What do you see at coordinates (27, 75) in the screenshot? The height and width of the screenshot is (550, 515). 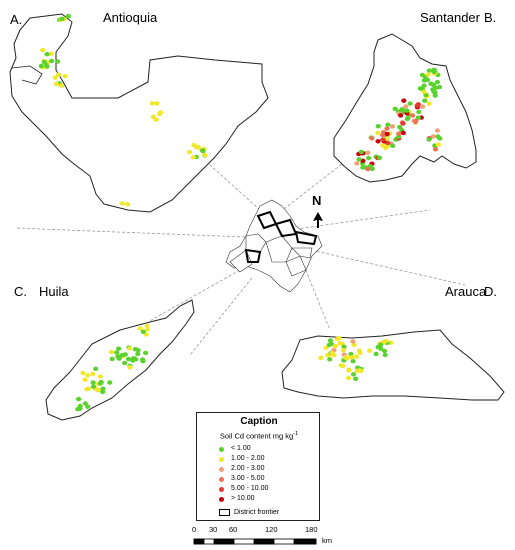 I see `antioquia-inner-line` at bounding box center [27, 75].